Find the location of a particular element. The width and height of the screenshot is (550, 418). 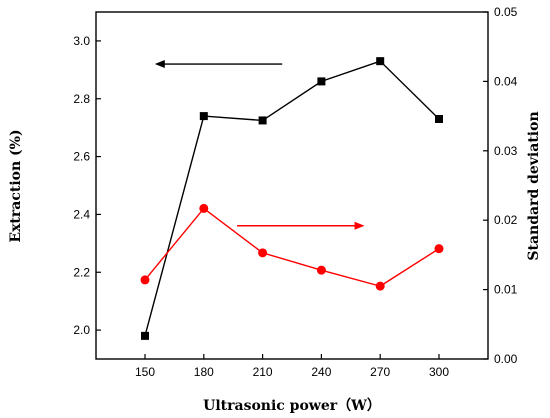

y-tick-label: 2.4 is located at coordinates (81, 214).